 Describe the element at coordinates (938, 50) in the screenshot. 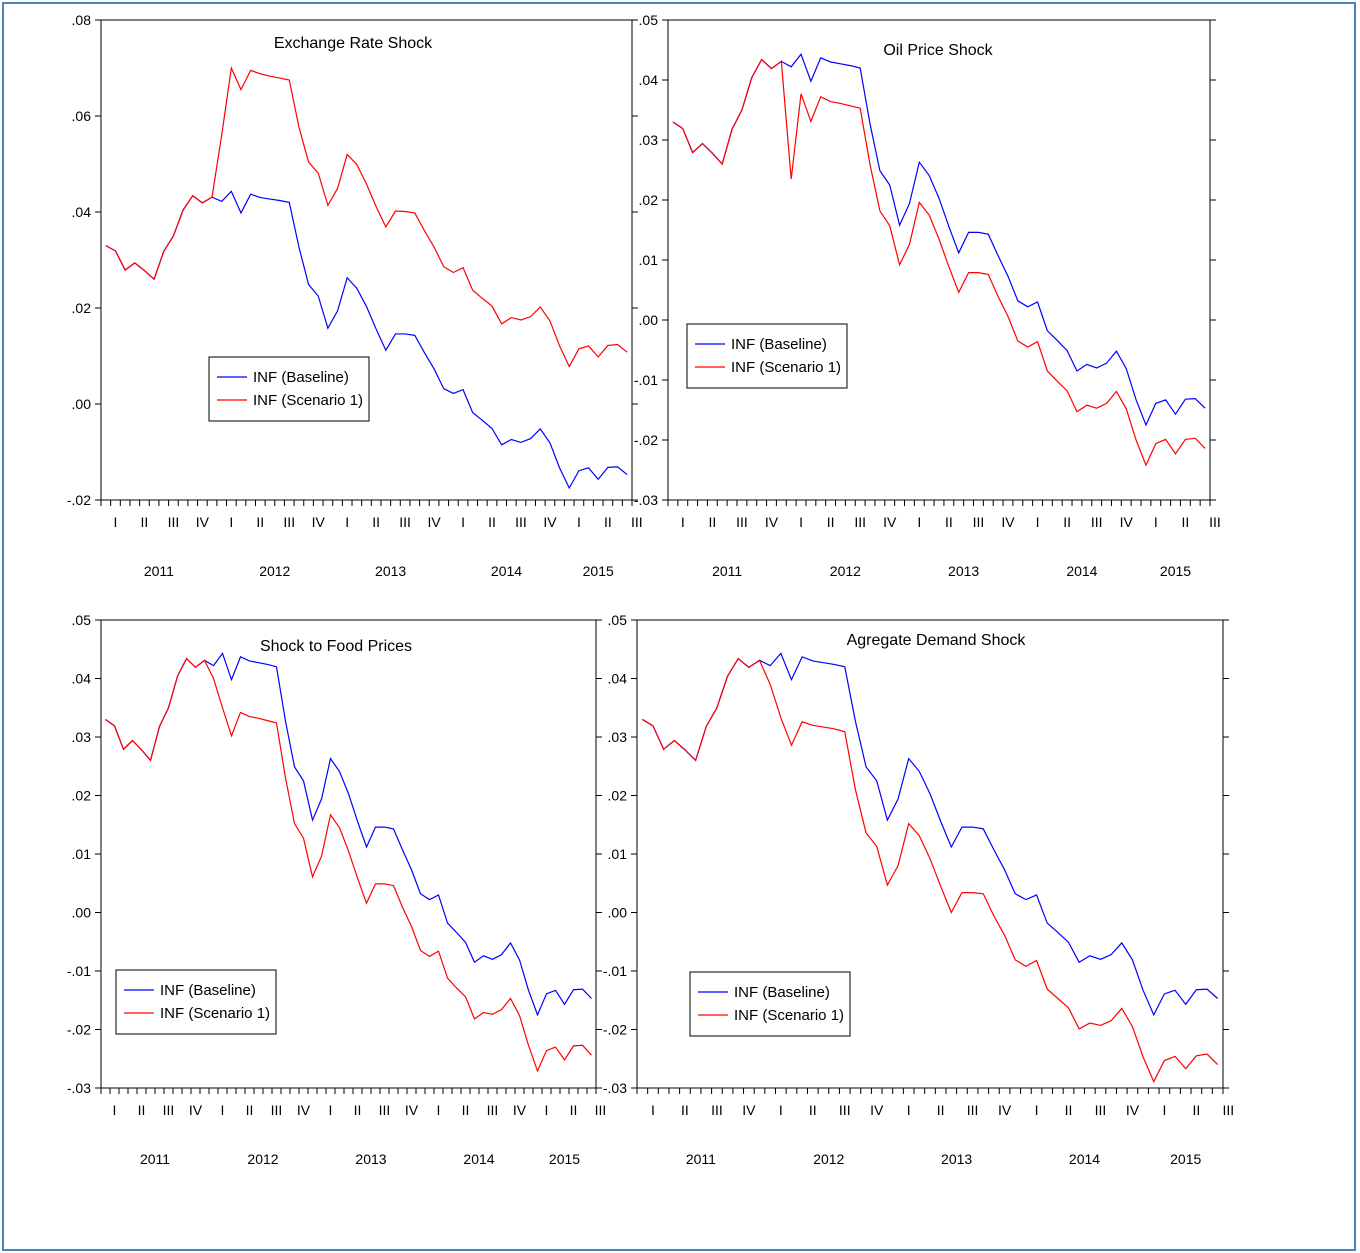

I see `chart-title: Oil Price Shock` at that location.